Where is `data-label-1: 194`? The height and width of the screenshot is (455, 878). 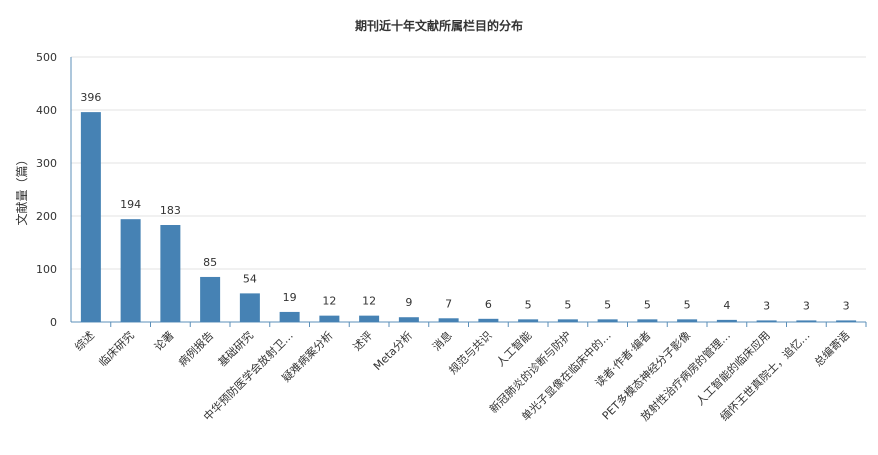
data-label-1: 194 is located at coordinates (130, 204).